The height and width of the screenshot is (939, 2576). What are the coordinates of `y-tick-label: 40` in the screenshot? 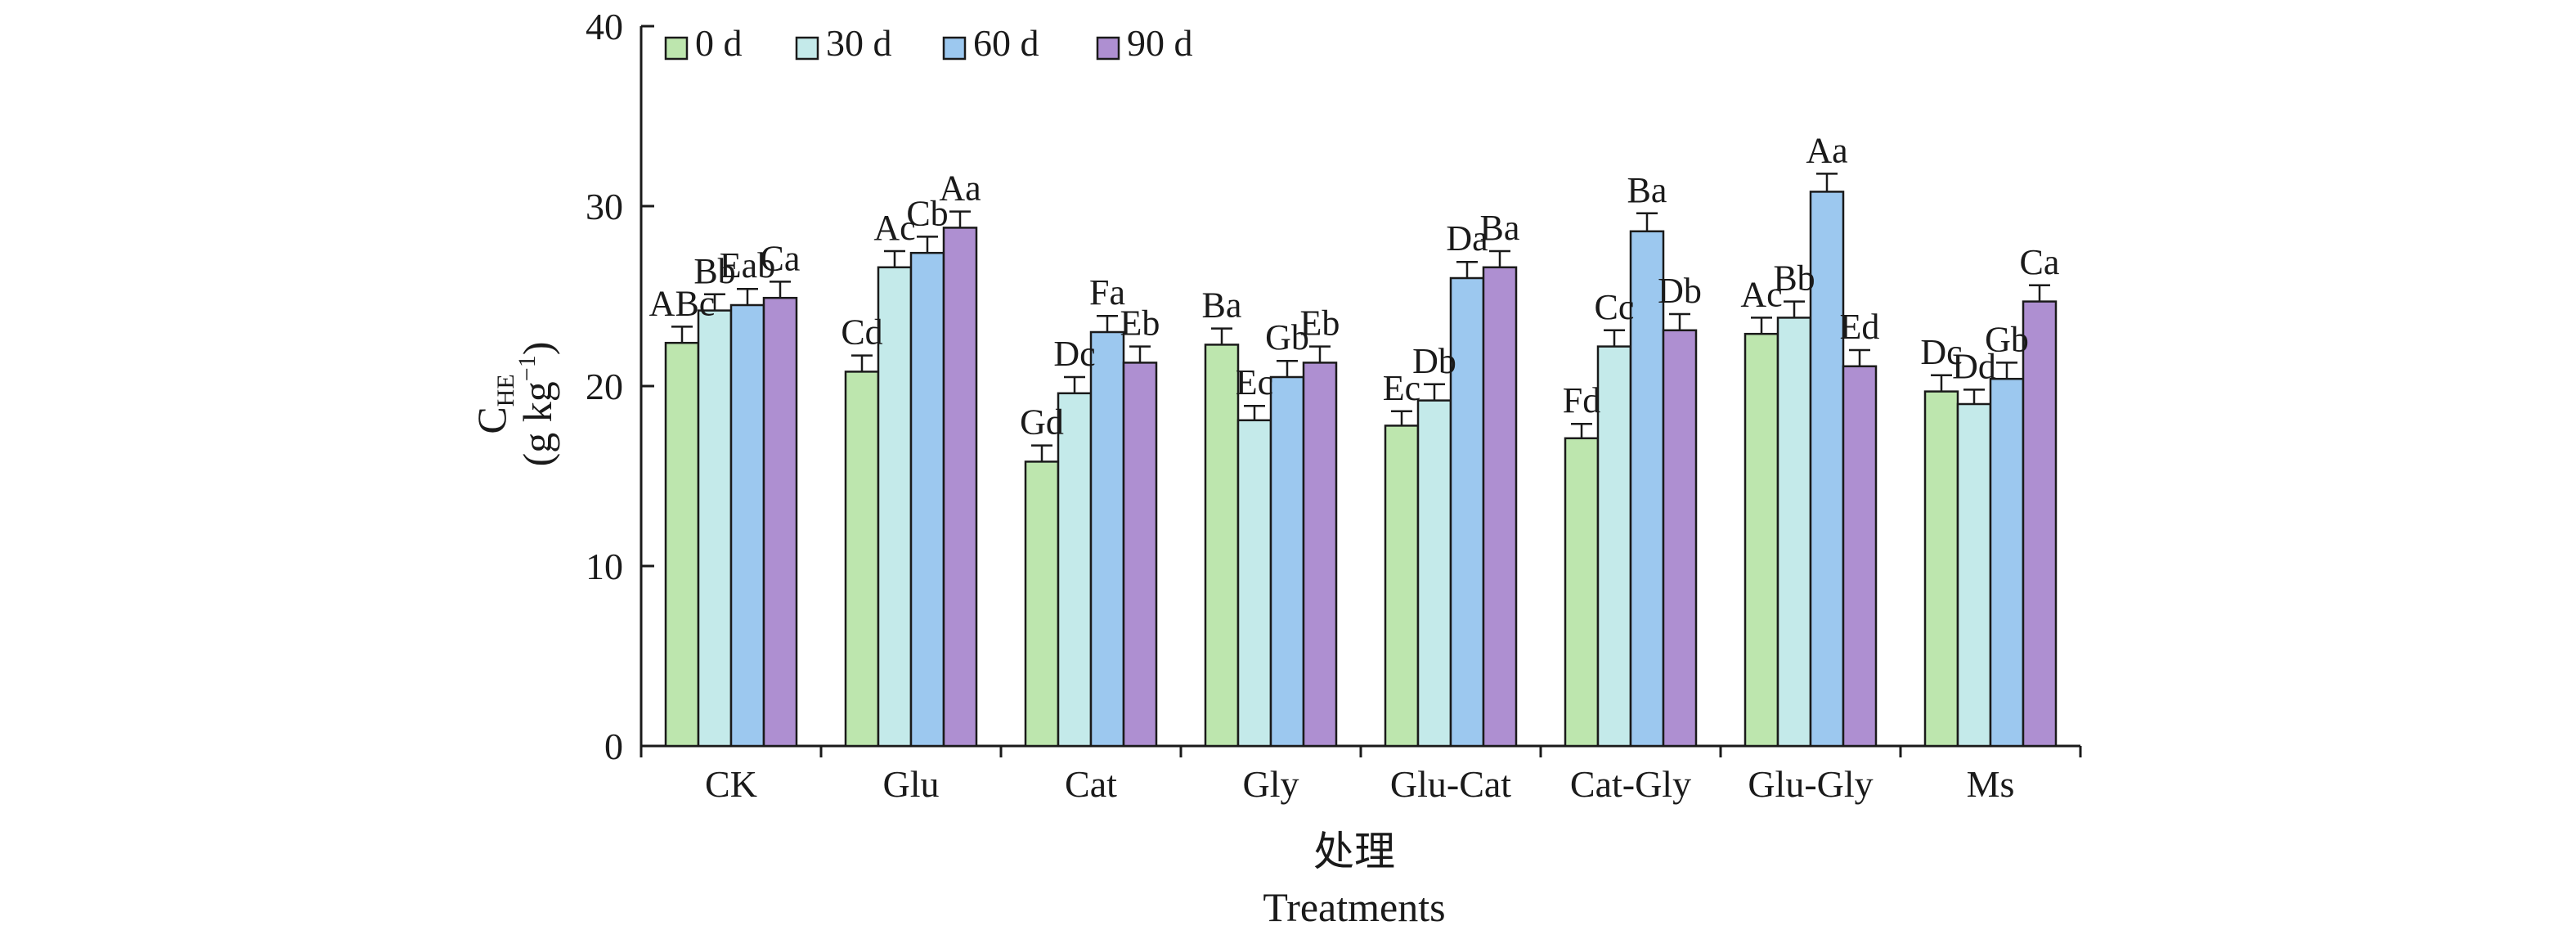 It's located at (604, 26).